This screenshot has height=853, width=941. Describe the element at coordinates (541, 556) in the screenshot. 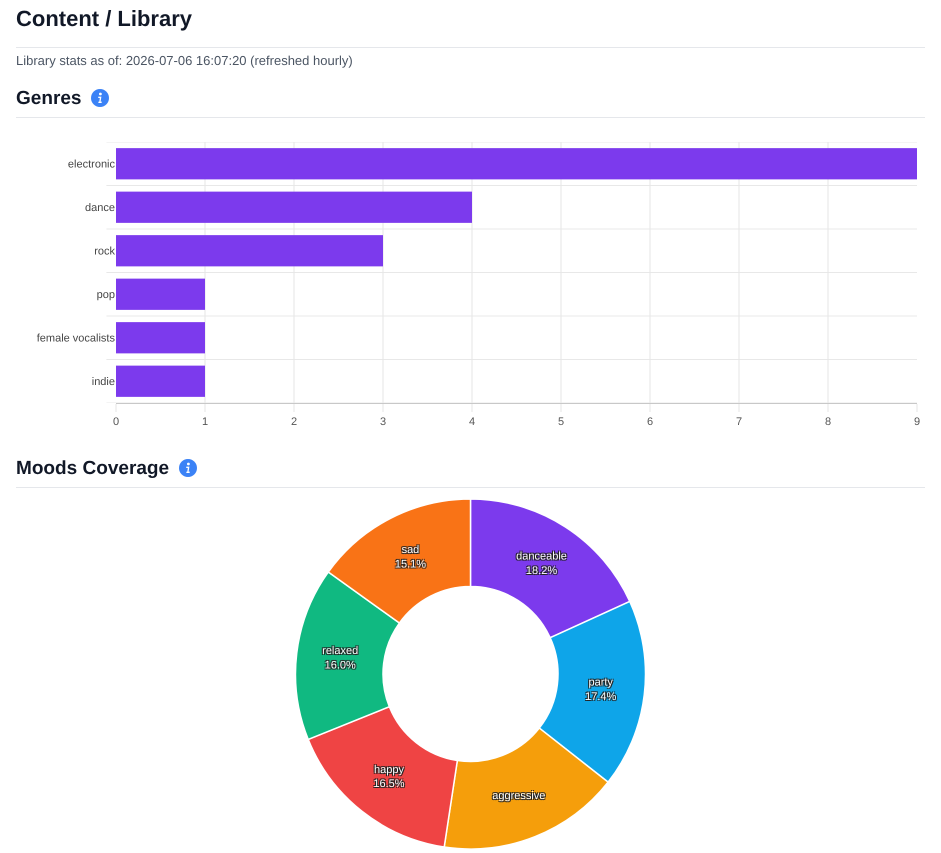

I see `slice-label: danceable` at that location.